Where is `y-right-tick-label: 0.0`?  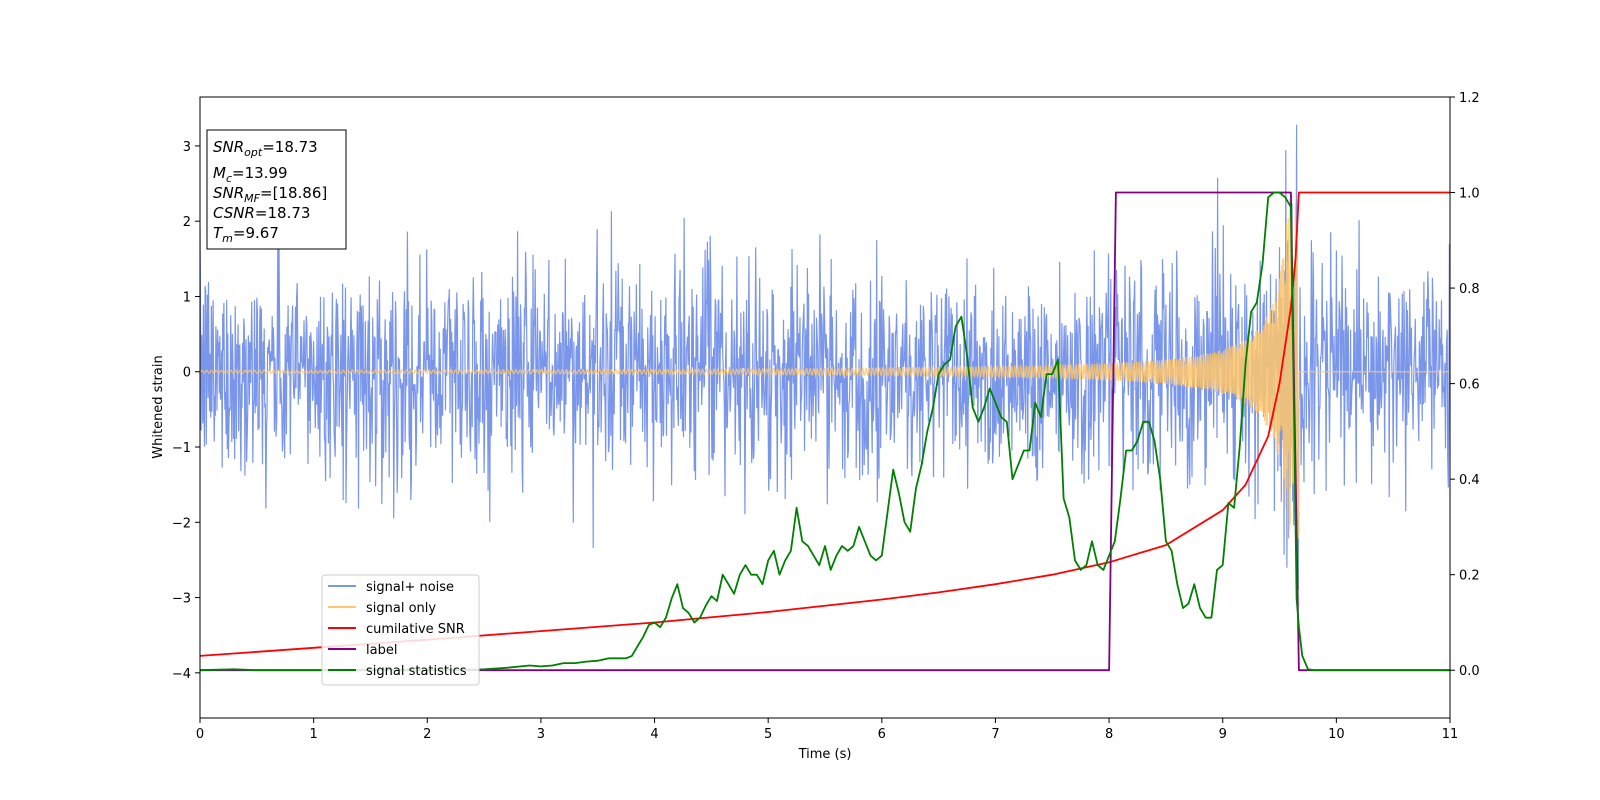 y-right-tick-label: 0.0 is located at coordinates (1469, 671).